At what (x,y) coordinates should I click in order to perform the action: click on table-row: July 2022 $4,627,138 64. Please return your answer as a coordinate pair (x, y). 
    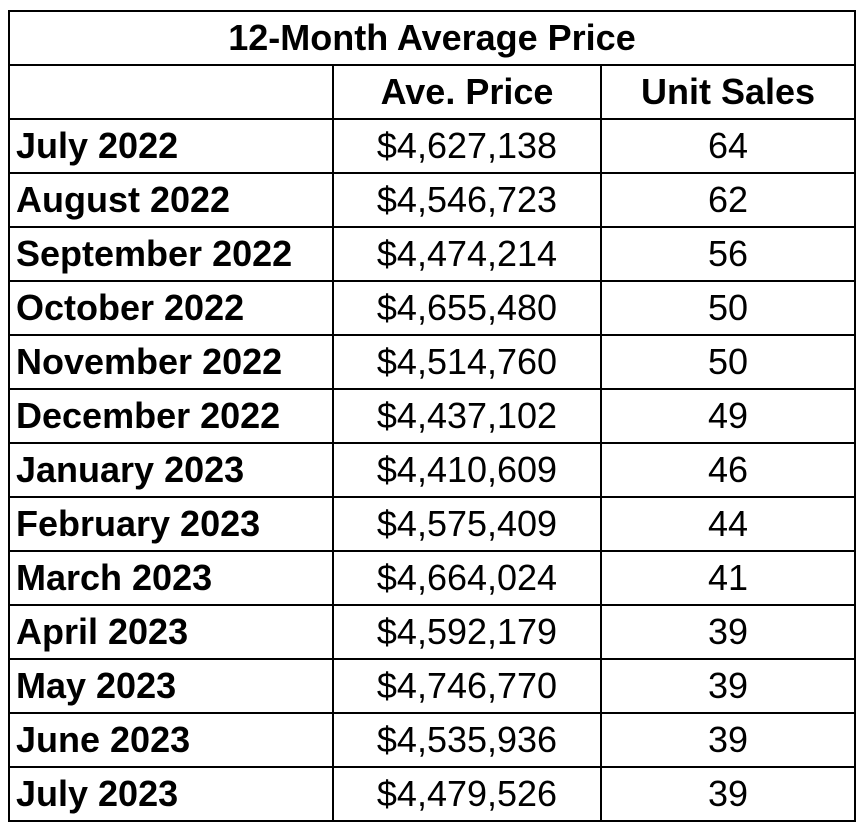
    Looking at the image, I should click on (432, 146).